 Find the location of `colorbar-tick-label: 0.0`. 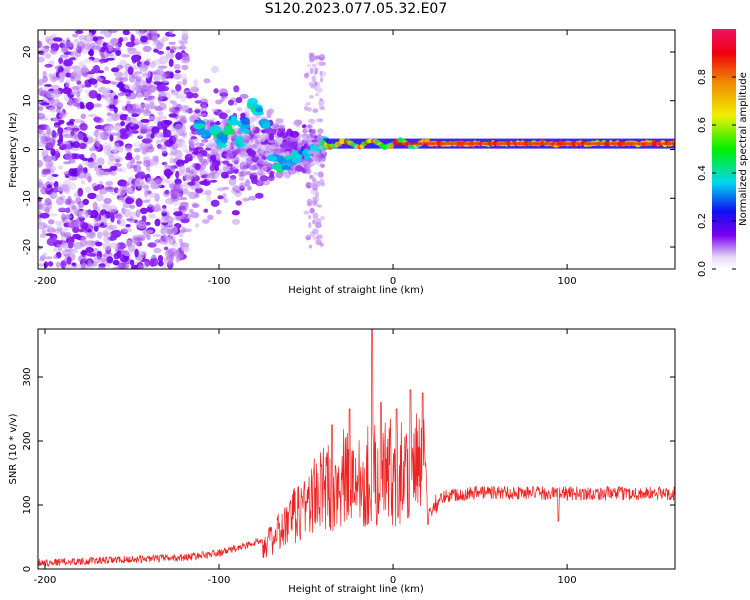

colorbar-tick-label: 0.0 is located at coordinates (702, 269).